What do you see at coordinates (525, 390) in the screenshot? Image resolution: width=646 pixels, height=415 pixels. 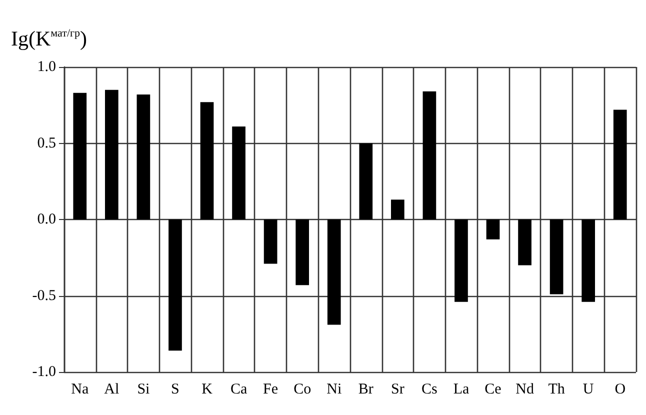 I see `x-tick-label: Nd` at bounding box center [525, 390].